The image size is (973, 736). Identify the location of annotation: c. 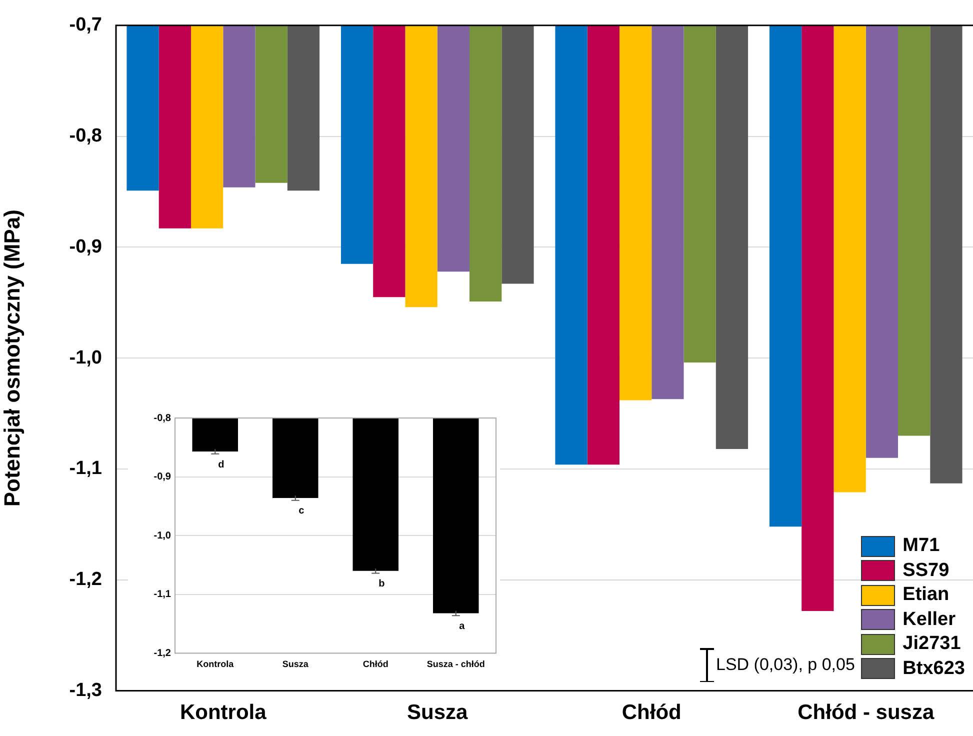
(301, 511).